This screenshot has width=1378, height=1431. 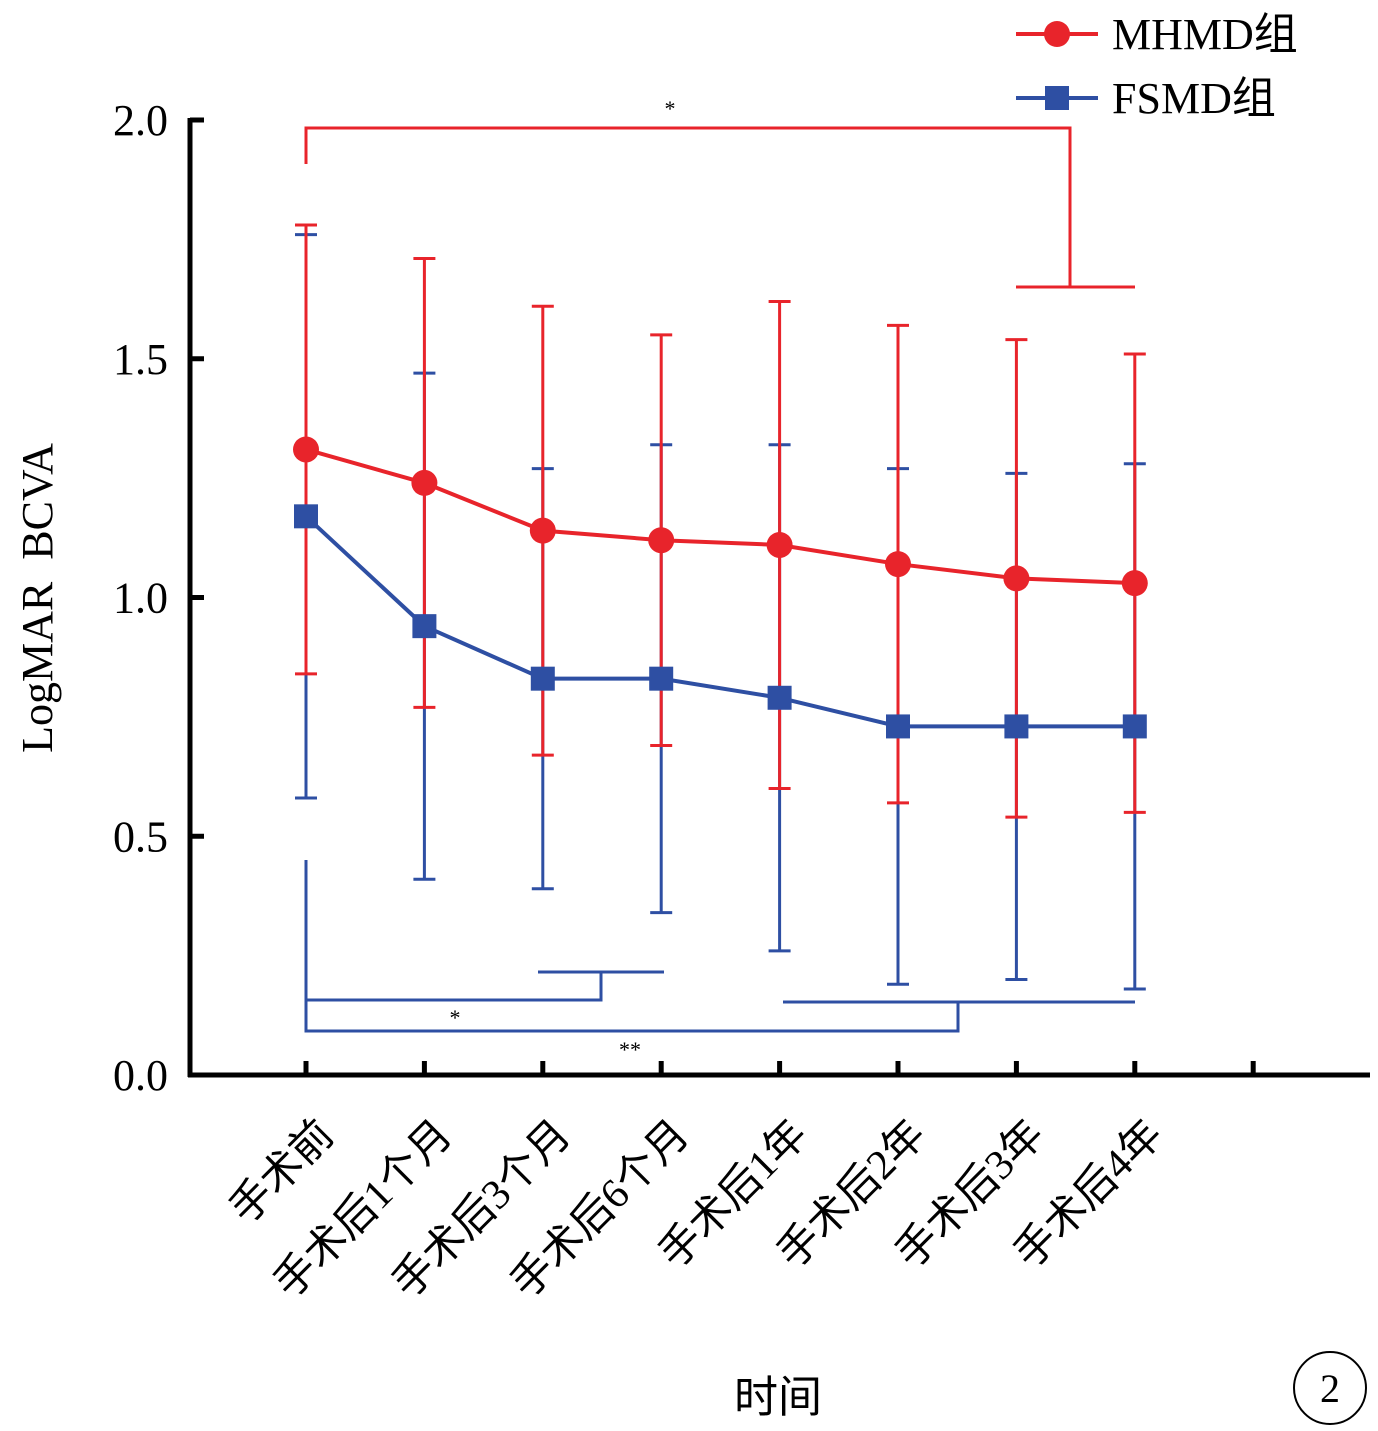 I want to click on y-tick-label: 2.0, so click(x=140, y=120).